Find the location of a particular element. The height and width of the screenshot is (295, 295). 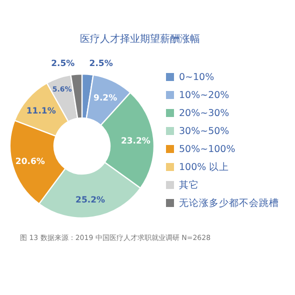

legend-label: 100% 以上 is located at coordinates (204, 167).